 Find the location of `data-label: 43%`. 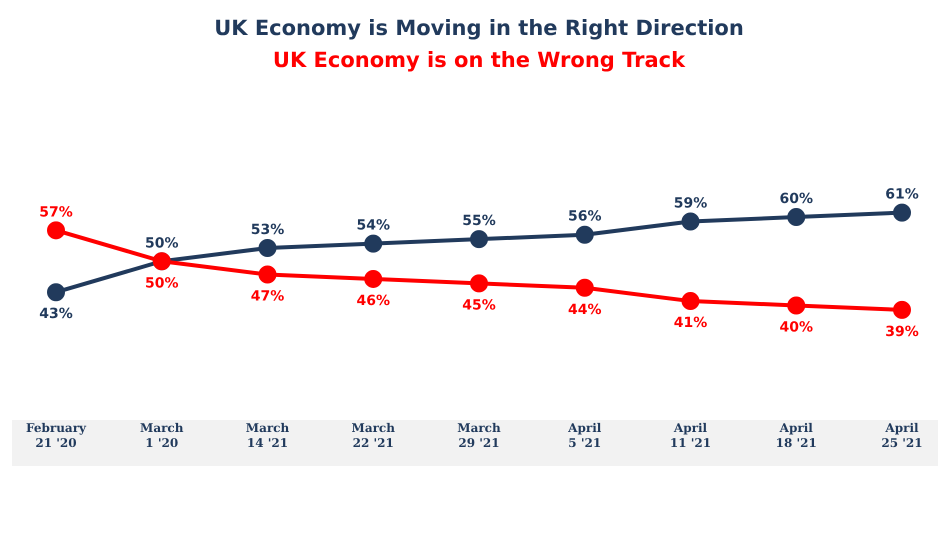

data-label: 43% is located at coordinates (56, 314).